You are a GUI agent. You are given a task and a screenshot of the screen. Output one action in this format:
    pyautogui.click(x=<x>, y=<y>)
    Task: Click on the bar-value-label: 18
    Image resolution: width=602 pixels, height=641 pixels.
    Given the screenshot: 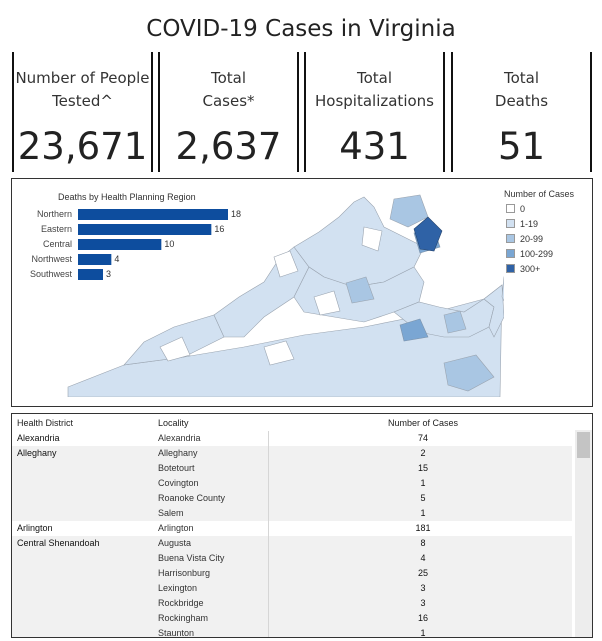 What is the action you would take?
    pyautogui.click(x=236, y=214)
    